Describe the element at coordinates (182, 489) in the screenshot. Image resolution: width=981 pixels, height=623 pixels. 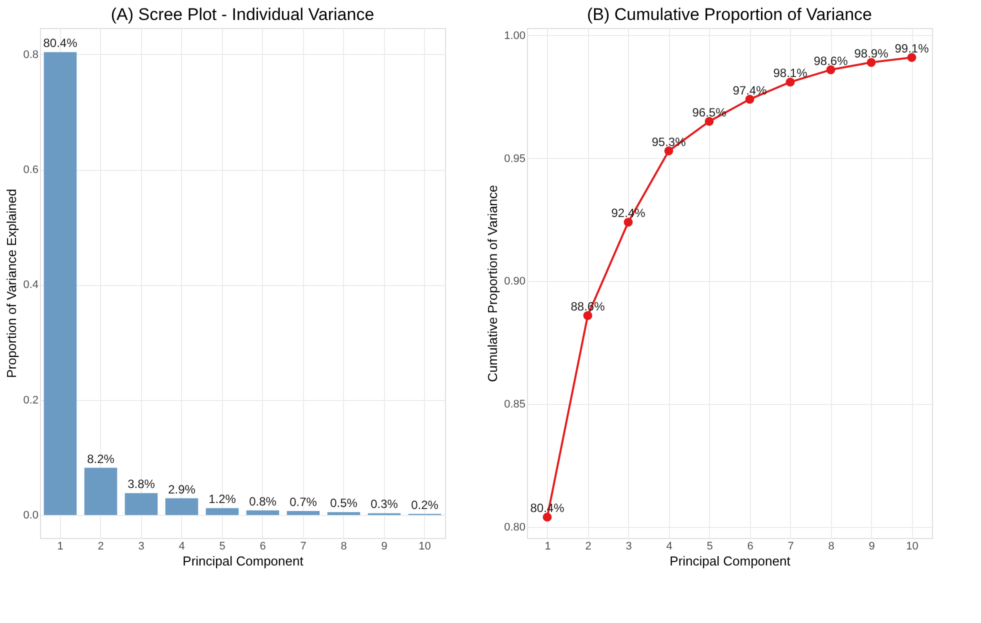
I see `data-label: 2.9%` at that location.